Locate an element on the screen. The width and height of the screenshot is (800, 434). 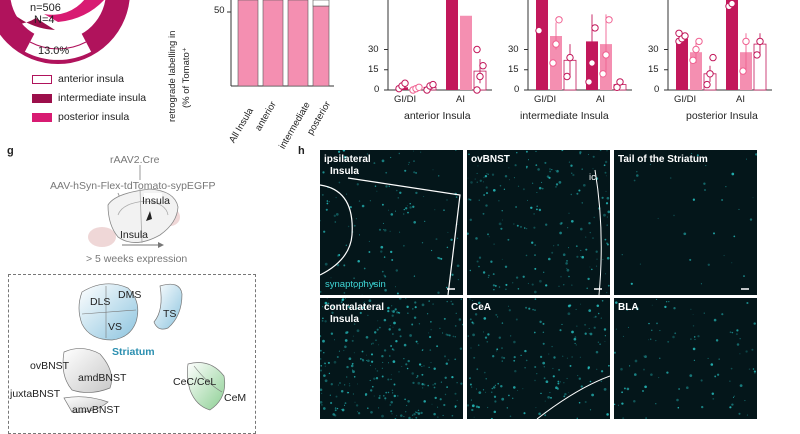
region-vs: VS is located at coordinates (115, 327).